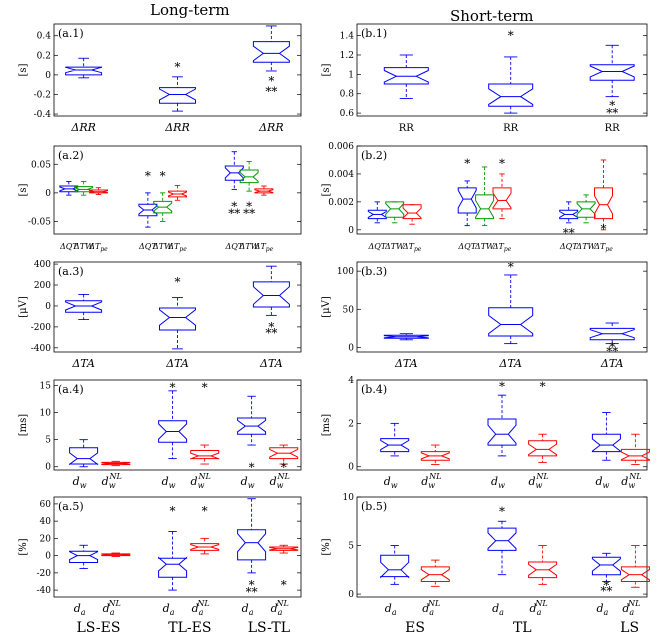 The height and width of the screenshot is (639, 658). I want to click on y-tick-label: 1, so click(351, 75).